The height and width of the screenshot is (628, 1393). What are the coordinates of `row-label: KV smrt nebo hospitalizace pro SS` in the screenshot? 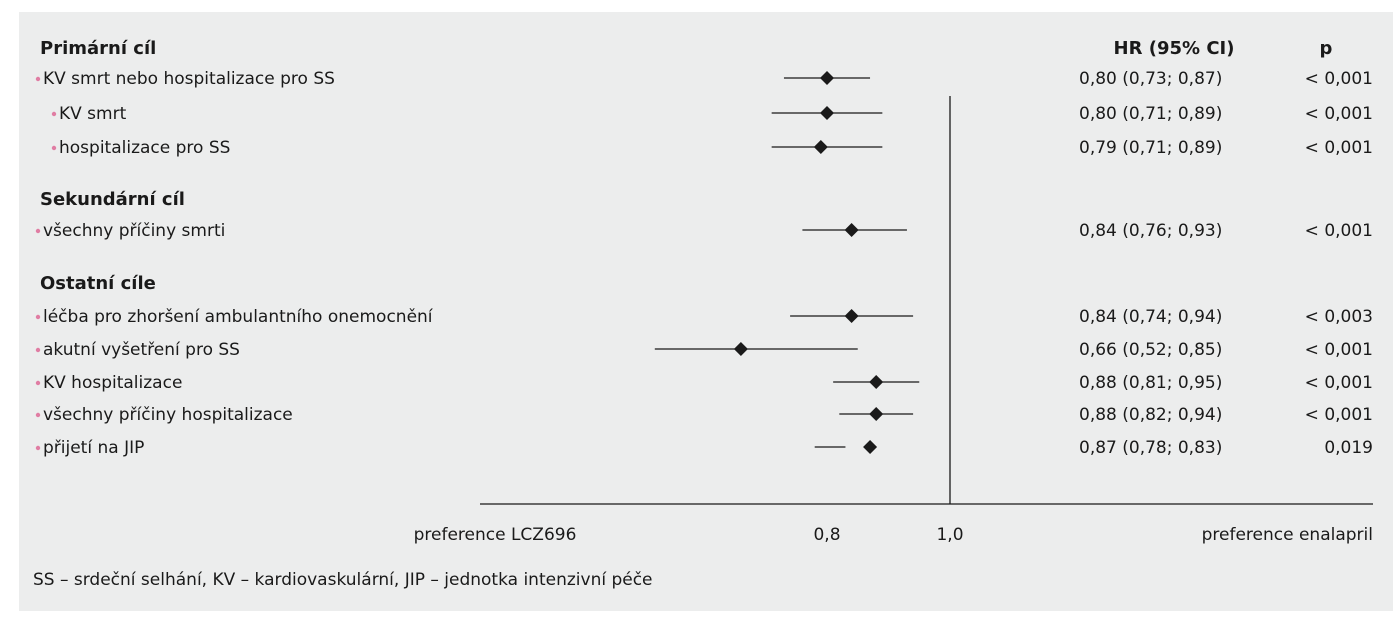 It's located at (189, 79).